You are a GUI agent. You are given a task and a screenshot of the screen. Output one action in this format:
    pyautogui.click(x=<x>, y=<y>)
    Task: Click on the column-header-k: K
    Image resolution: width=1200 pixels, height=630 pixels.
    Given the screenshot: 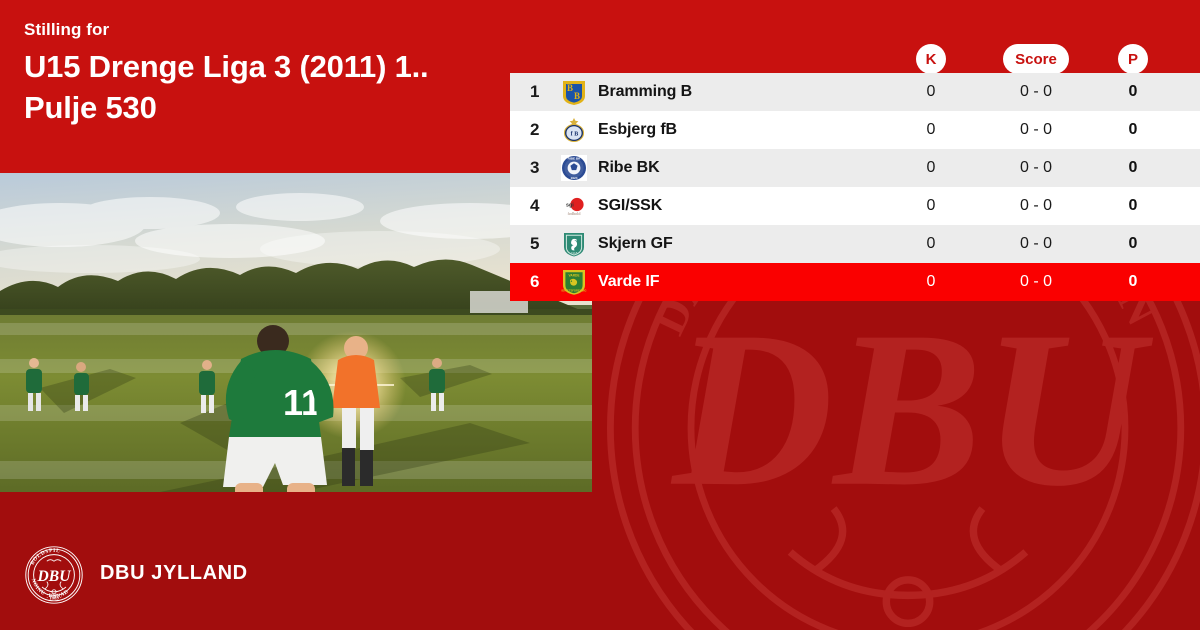 What is the action you would take?
    pyautogui.click(x=931, y=59)
    